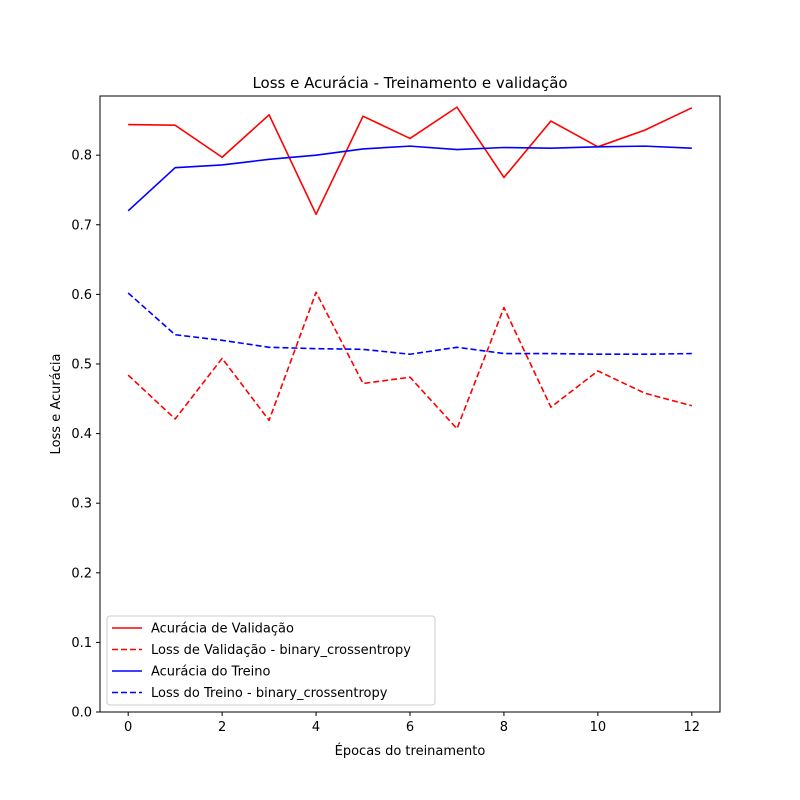  I want to click on y-tick-label: 0.3, so click(81, 504).